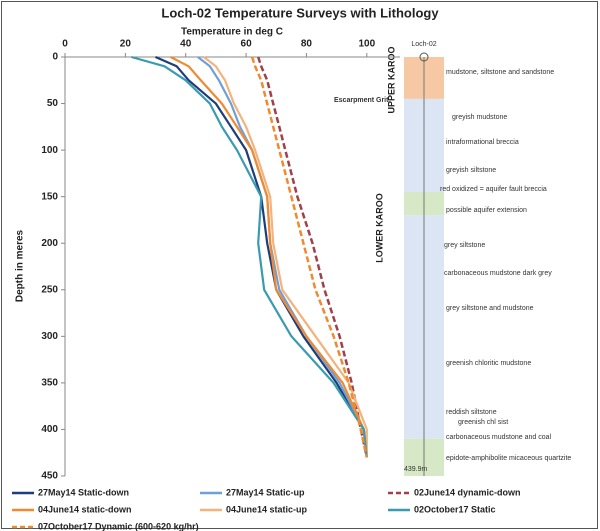 This screenshot has width=600, height=531. Describe the element at coordinates (85, 509) in the screenshot. I see `legend-label: 04June14 static-down` at that location.